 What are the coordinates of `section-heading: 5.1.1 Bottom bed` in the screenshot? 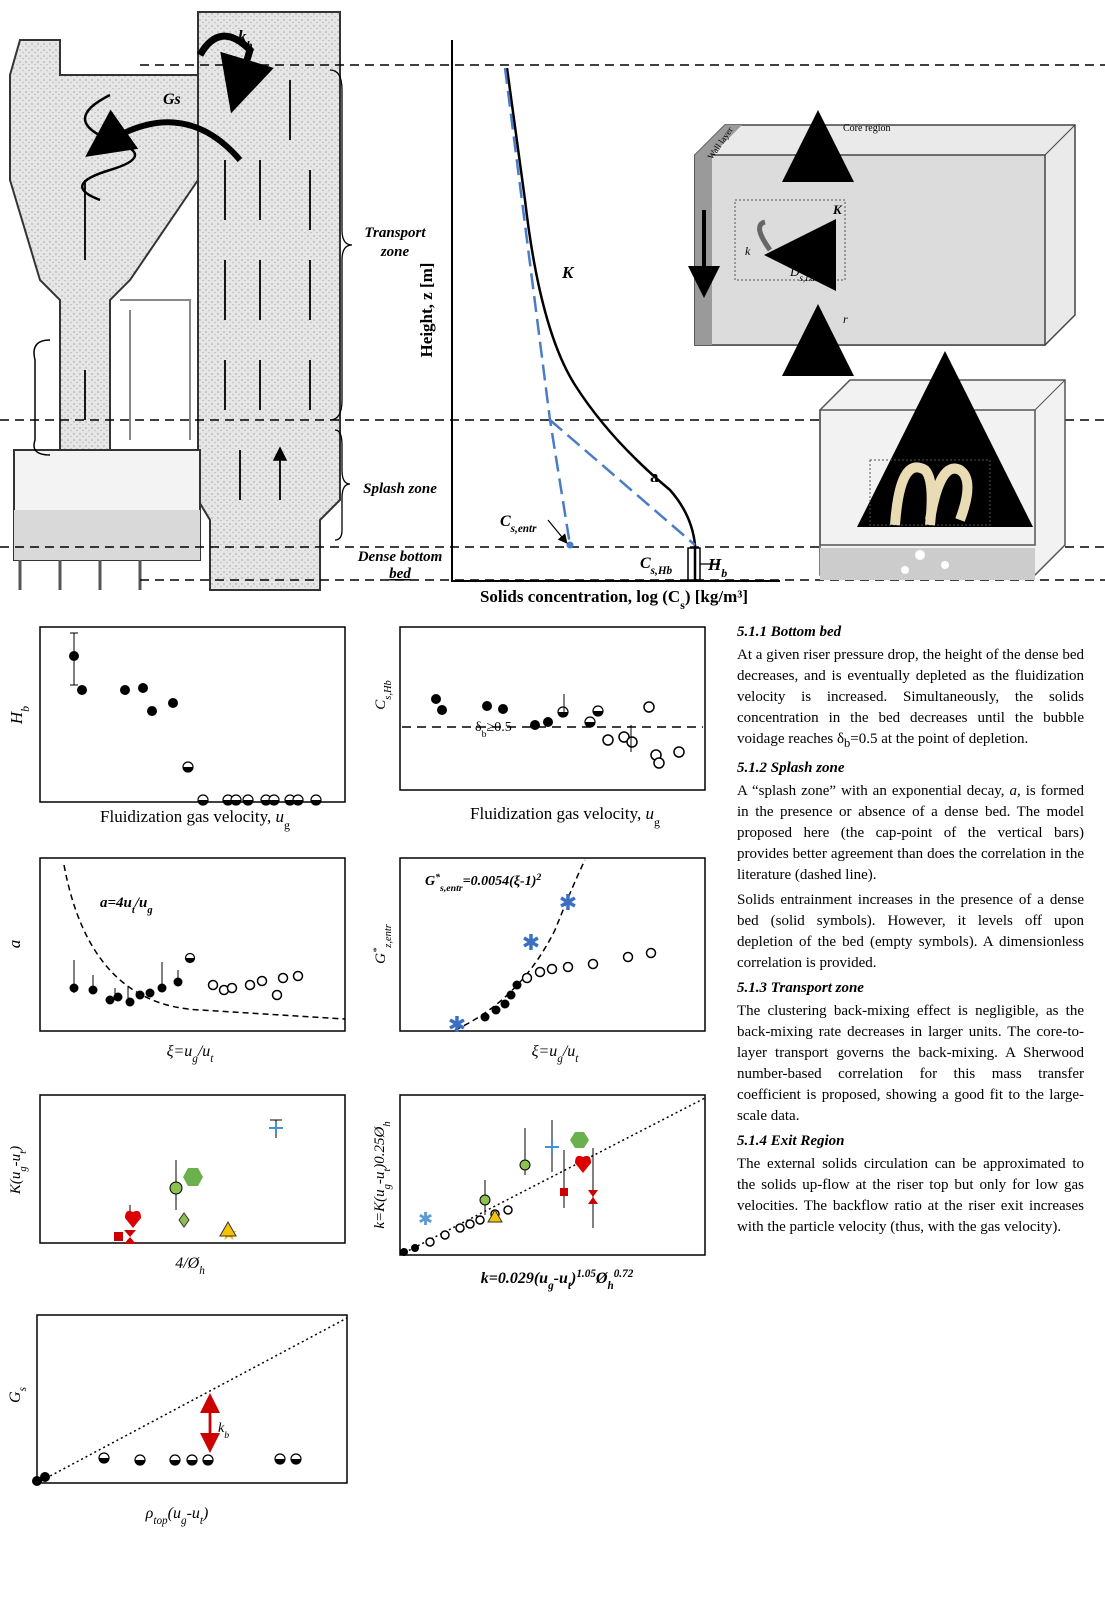 It's located at (789, 632).